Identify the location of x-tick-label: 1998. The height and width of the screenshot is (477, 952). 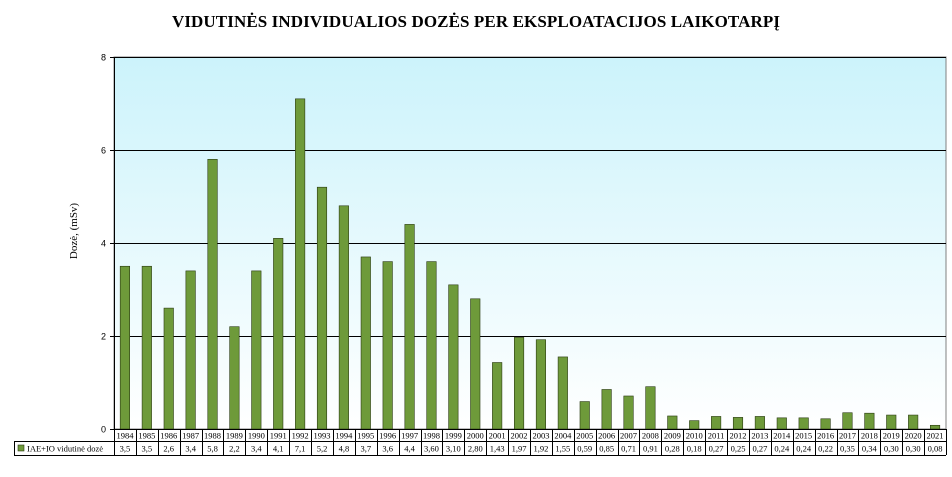
(431, 436).